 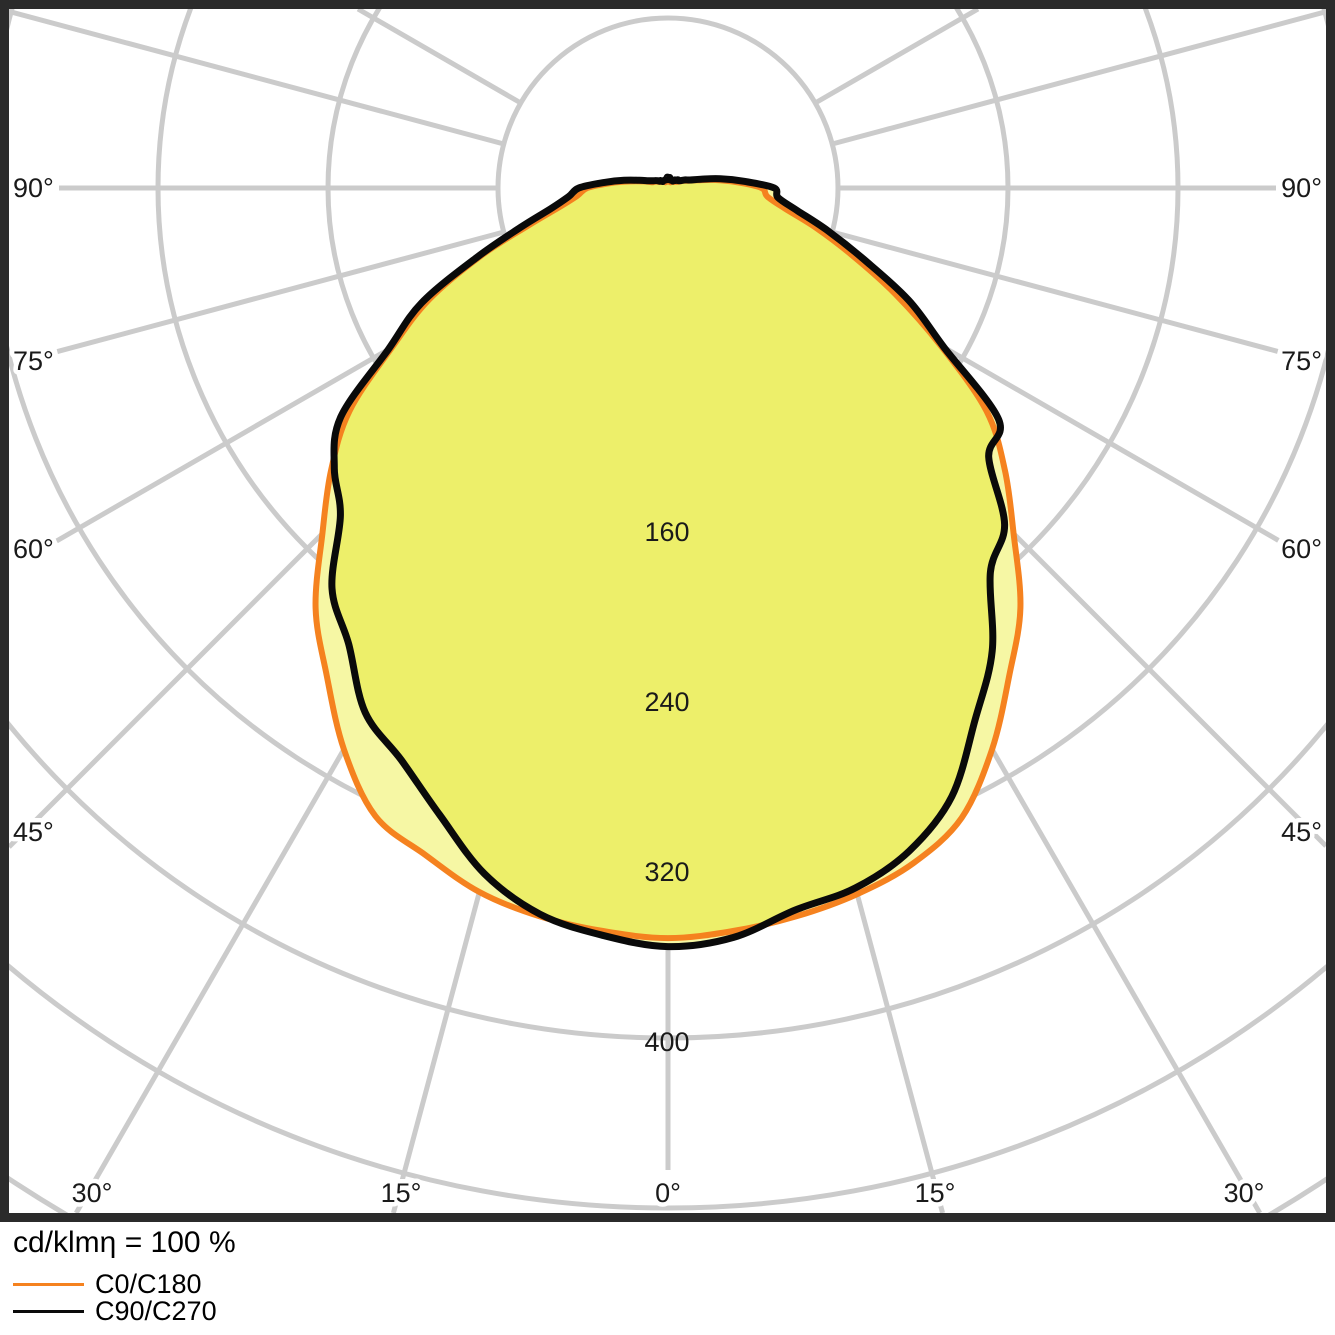 I want to click on angle-label-right-60: 60°, so click(x=1301, y=549).